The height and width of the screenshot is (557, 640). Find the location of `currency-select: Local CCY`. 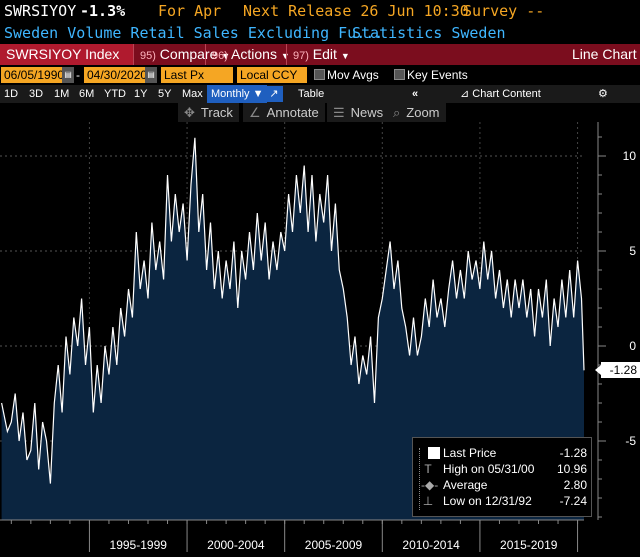

currency-select: Local CCY is located at coordinates (272, 75).